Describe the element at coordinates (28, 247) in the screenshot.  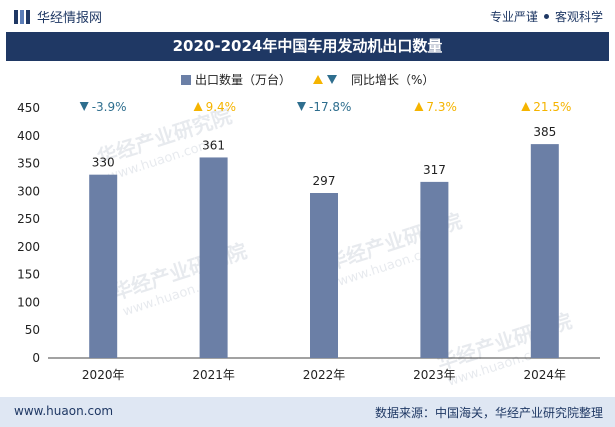
I see `y-tick-label: 200` at that location.